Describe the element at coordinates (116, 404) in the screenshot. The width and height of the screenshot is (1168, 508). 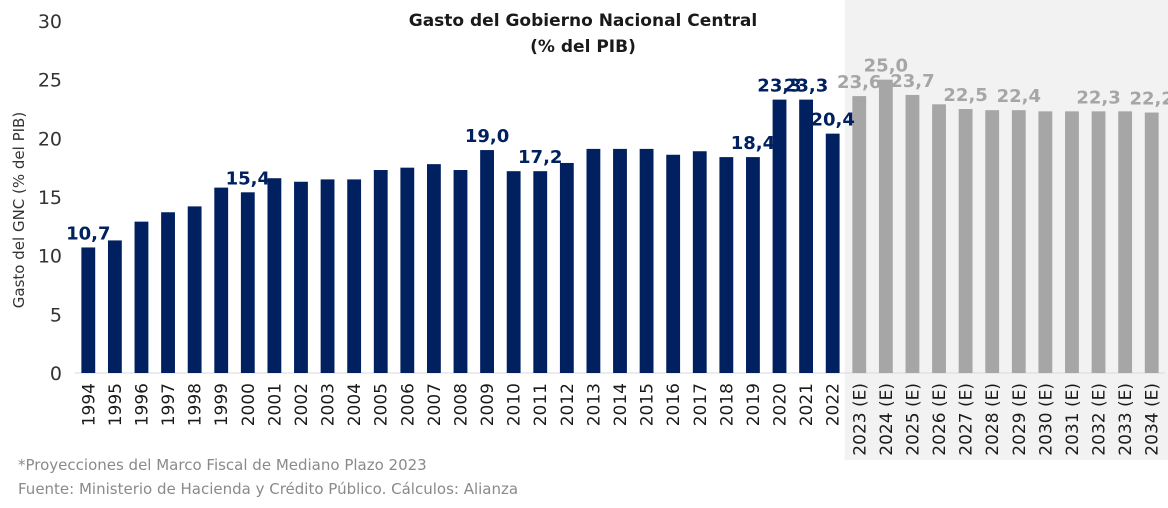
I see `x-tick-label: 1995` at that location.